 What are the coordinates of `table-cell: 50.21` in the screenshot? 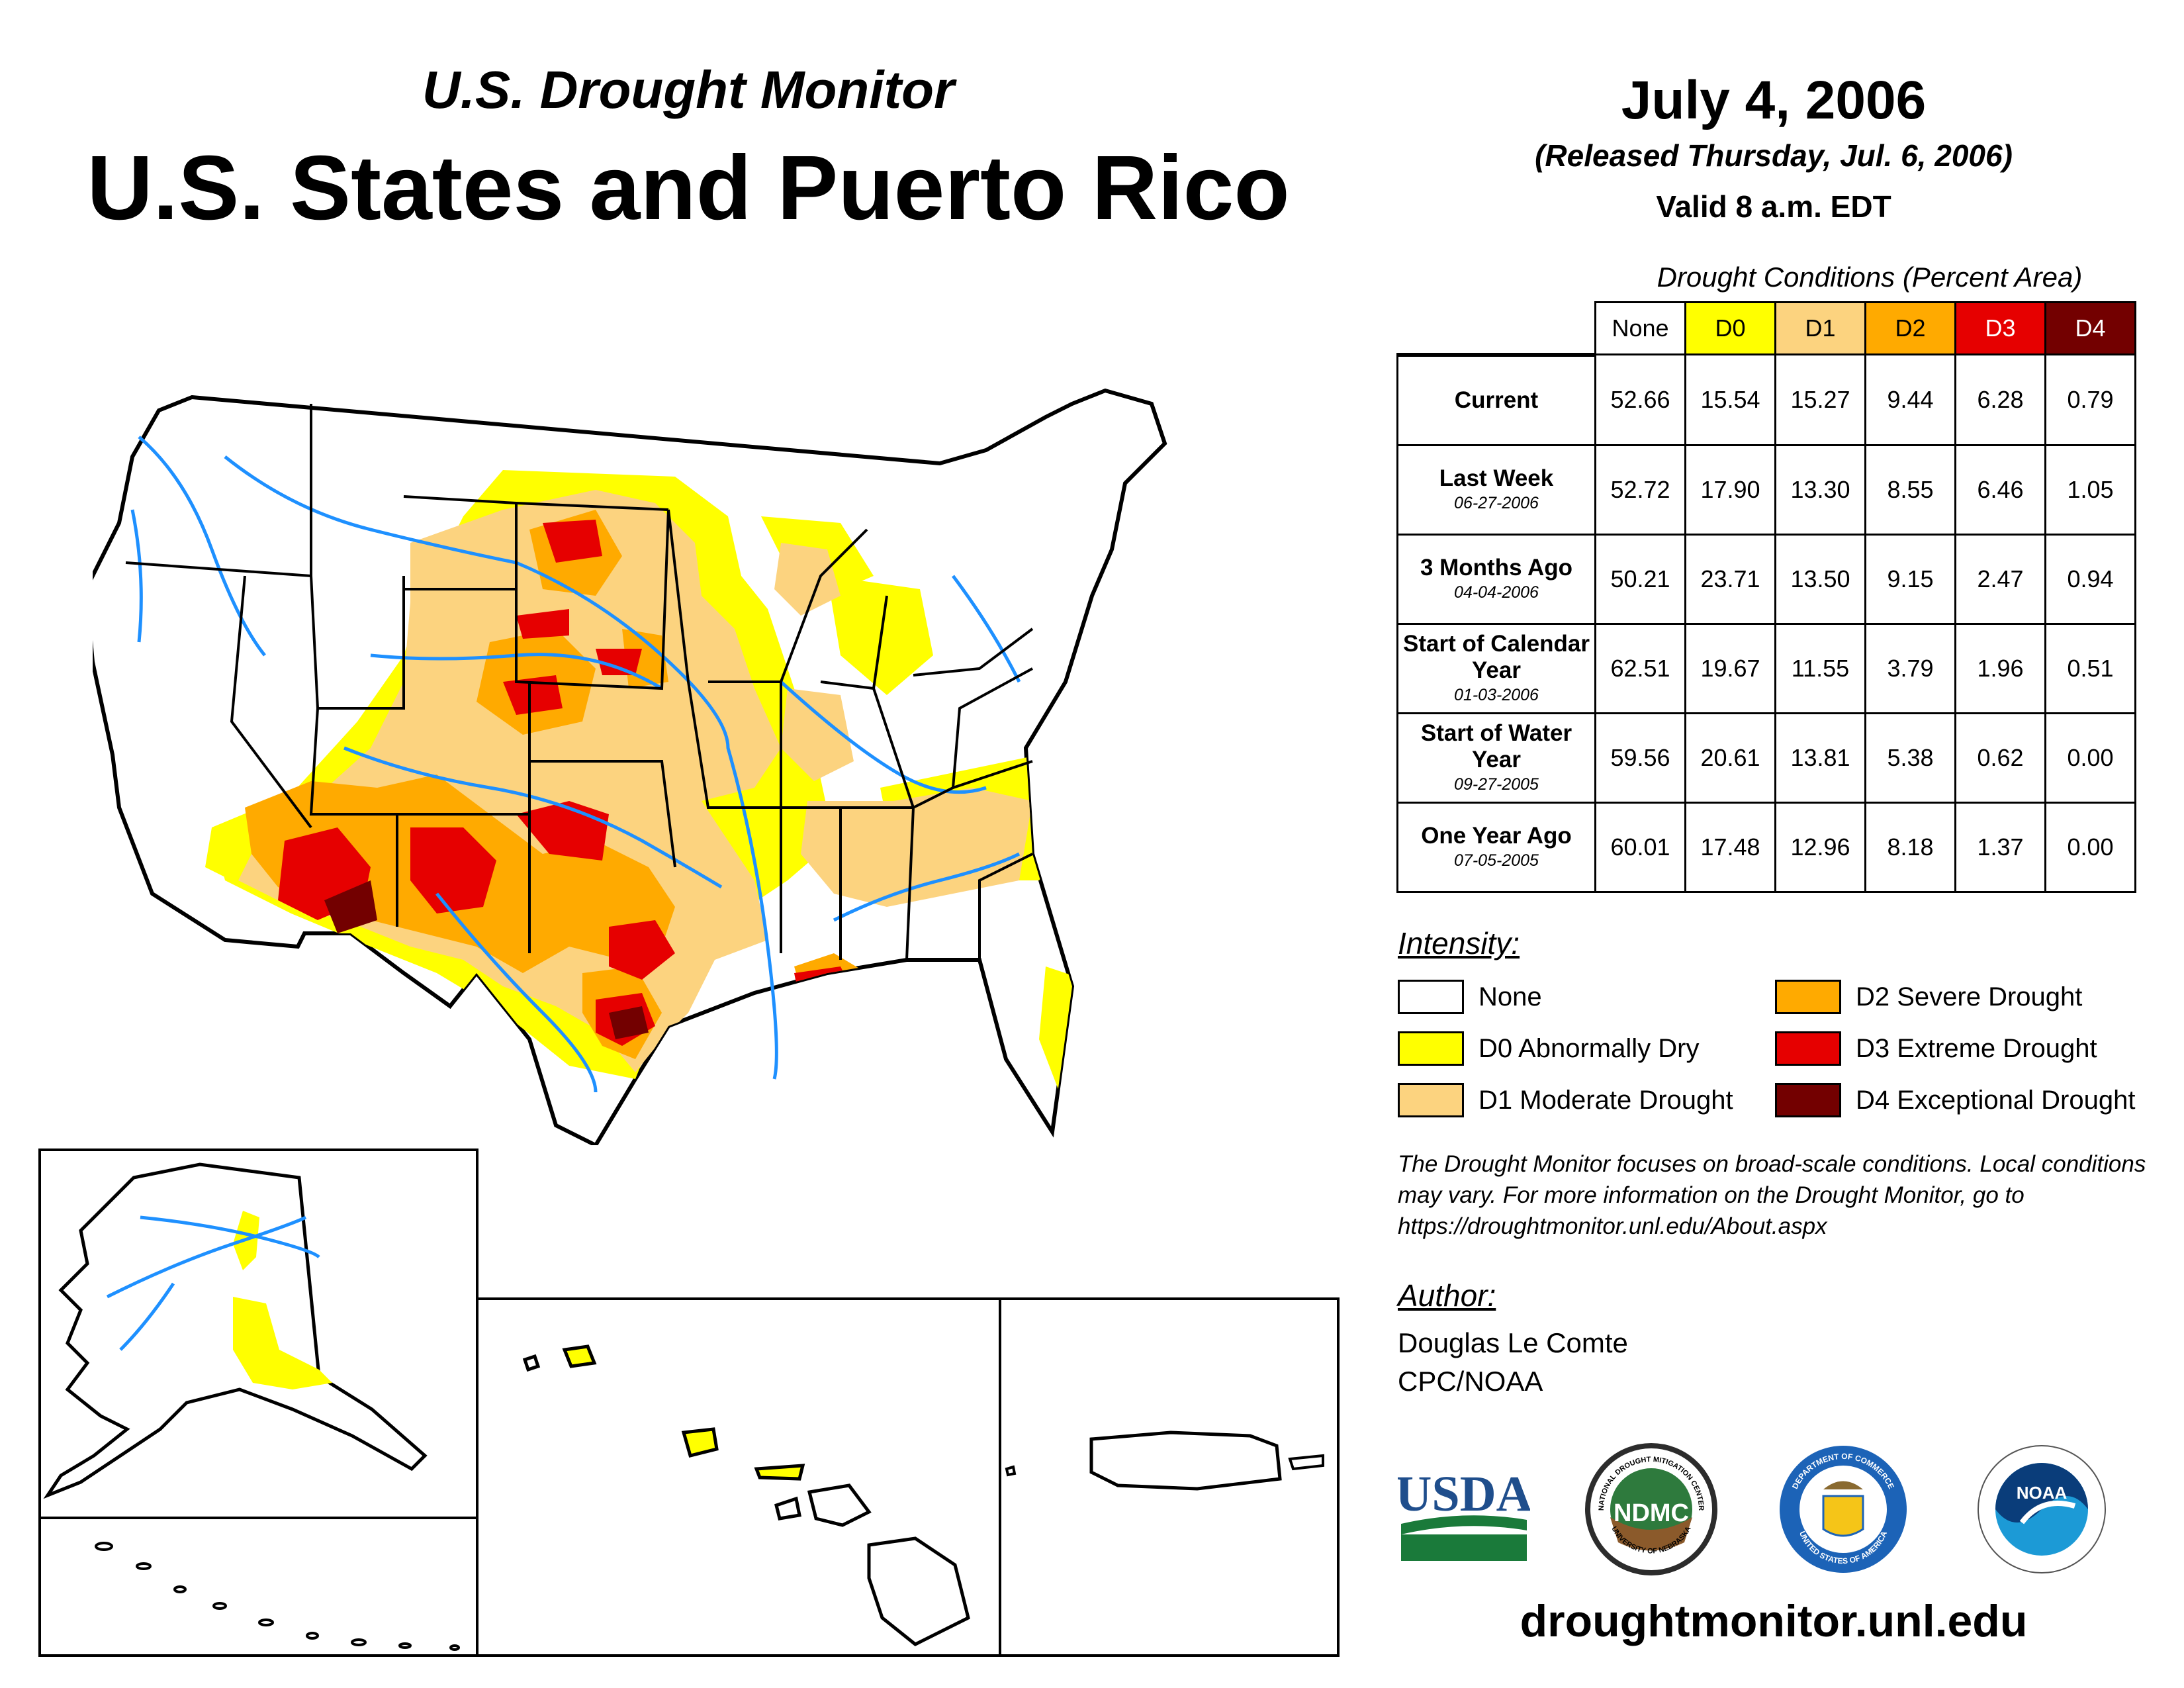 It's located at (1640, 579).